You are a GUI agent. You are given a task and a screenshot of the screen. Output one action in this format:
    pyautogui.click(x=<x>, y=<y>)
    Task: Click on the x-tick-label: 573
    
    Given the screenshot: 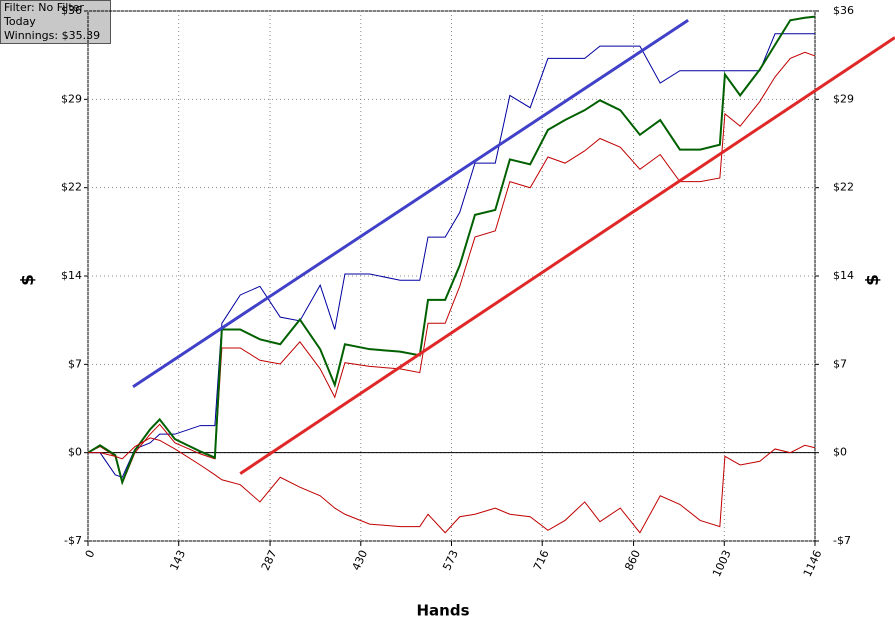 What is the action you would take?
    pyautogui.click(x=450, y=560)
    